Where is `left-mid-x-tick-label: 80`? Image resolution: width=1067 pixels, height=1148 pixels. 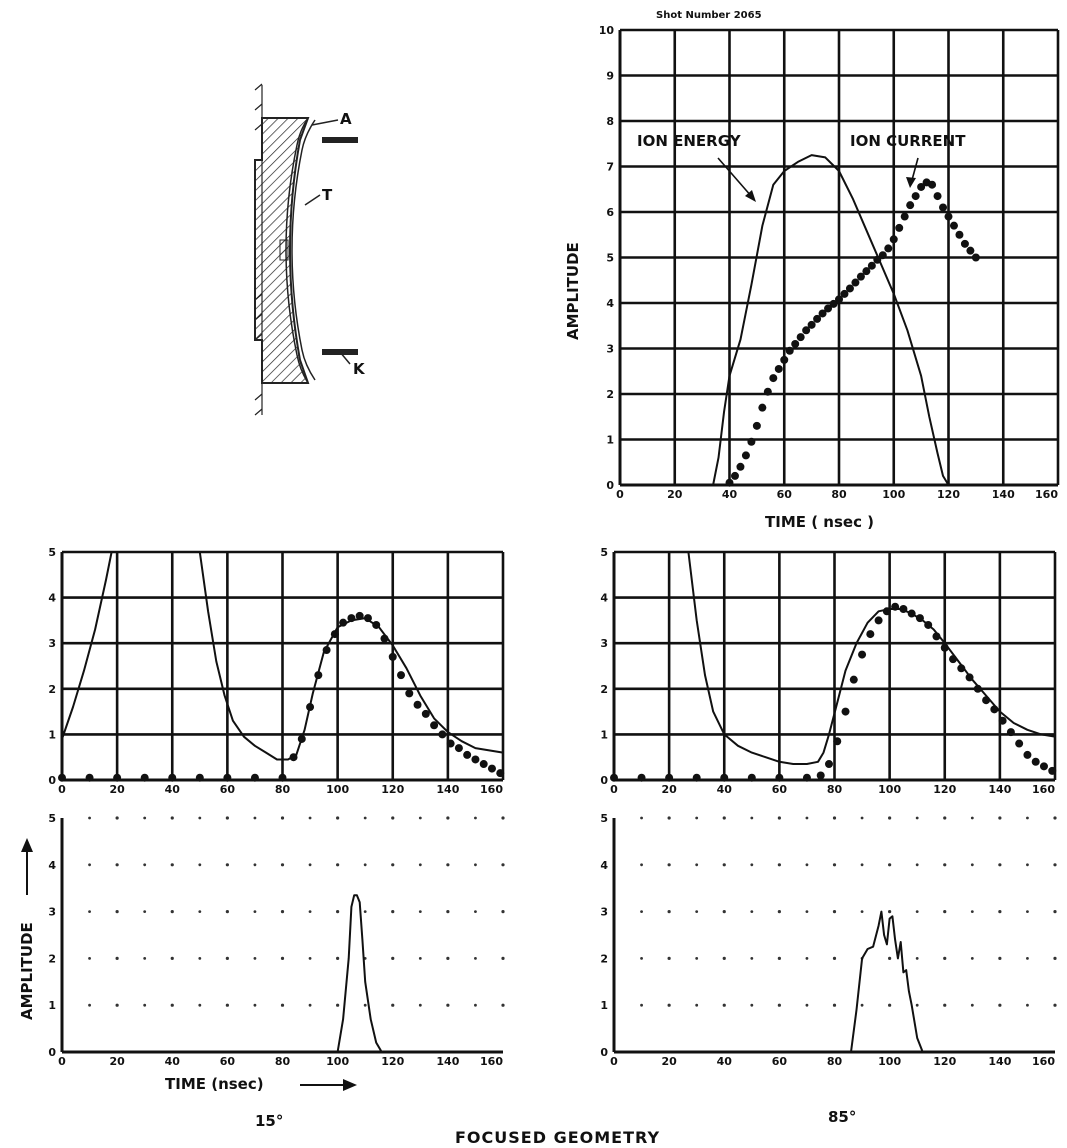
left-mid-x-tick-label: 80 is located at coordinates (283, 789).